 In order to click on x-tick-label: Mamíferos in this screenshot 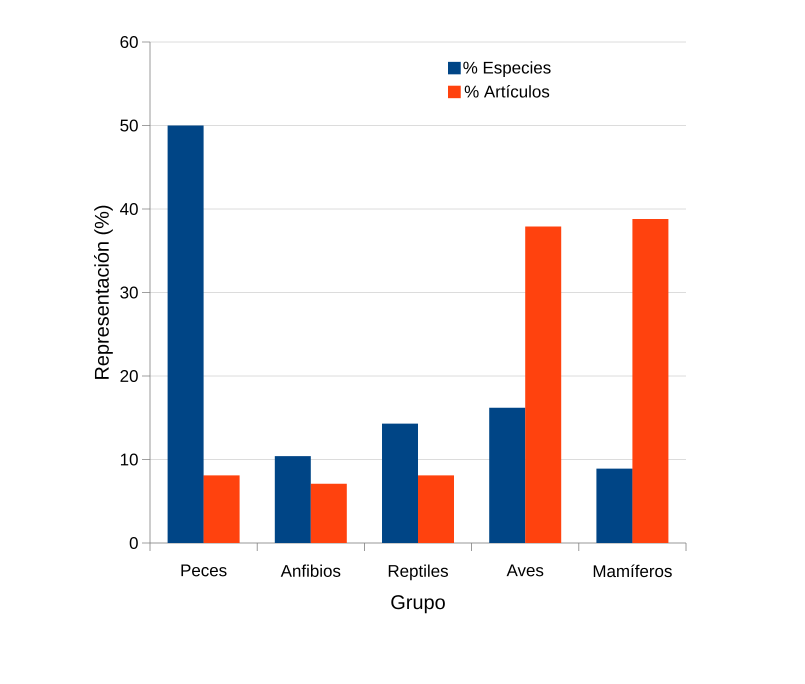, I will do `click(633, 571)`.